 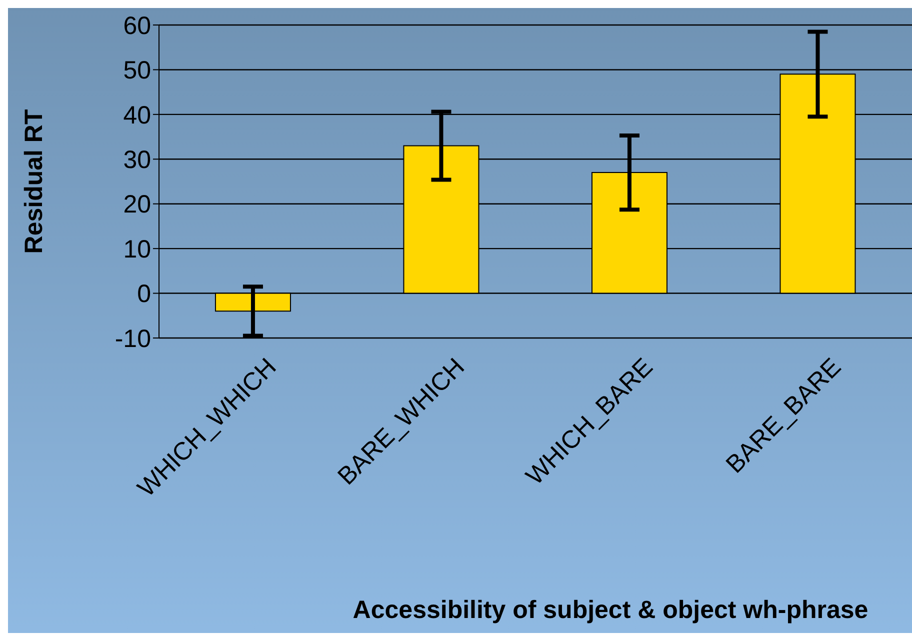 I want to click on y-tick-label: 30, so click(x=137, y=160).